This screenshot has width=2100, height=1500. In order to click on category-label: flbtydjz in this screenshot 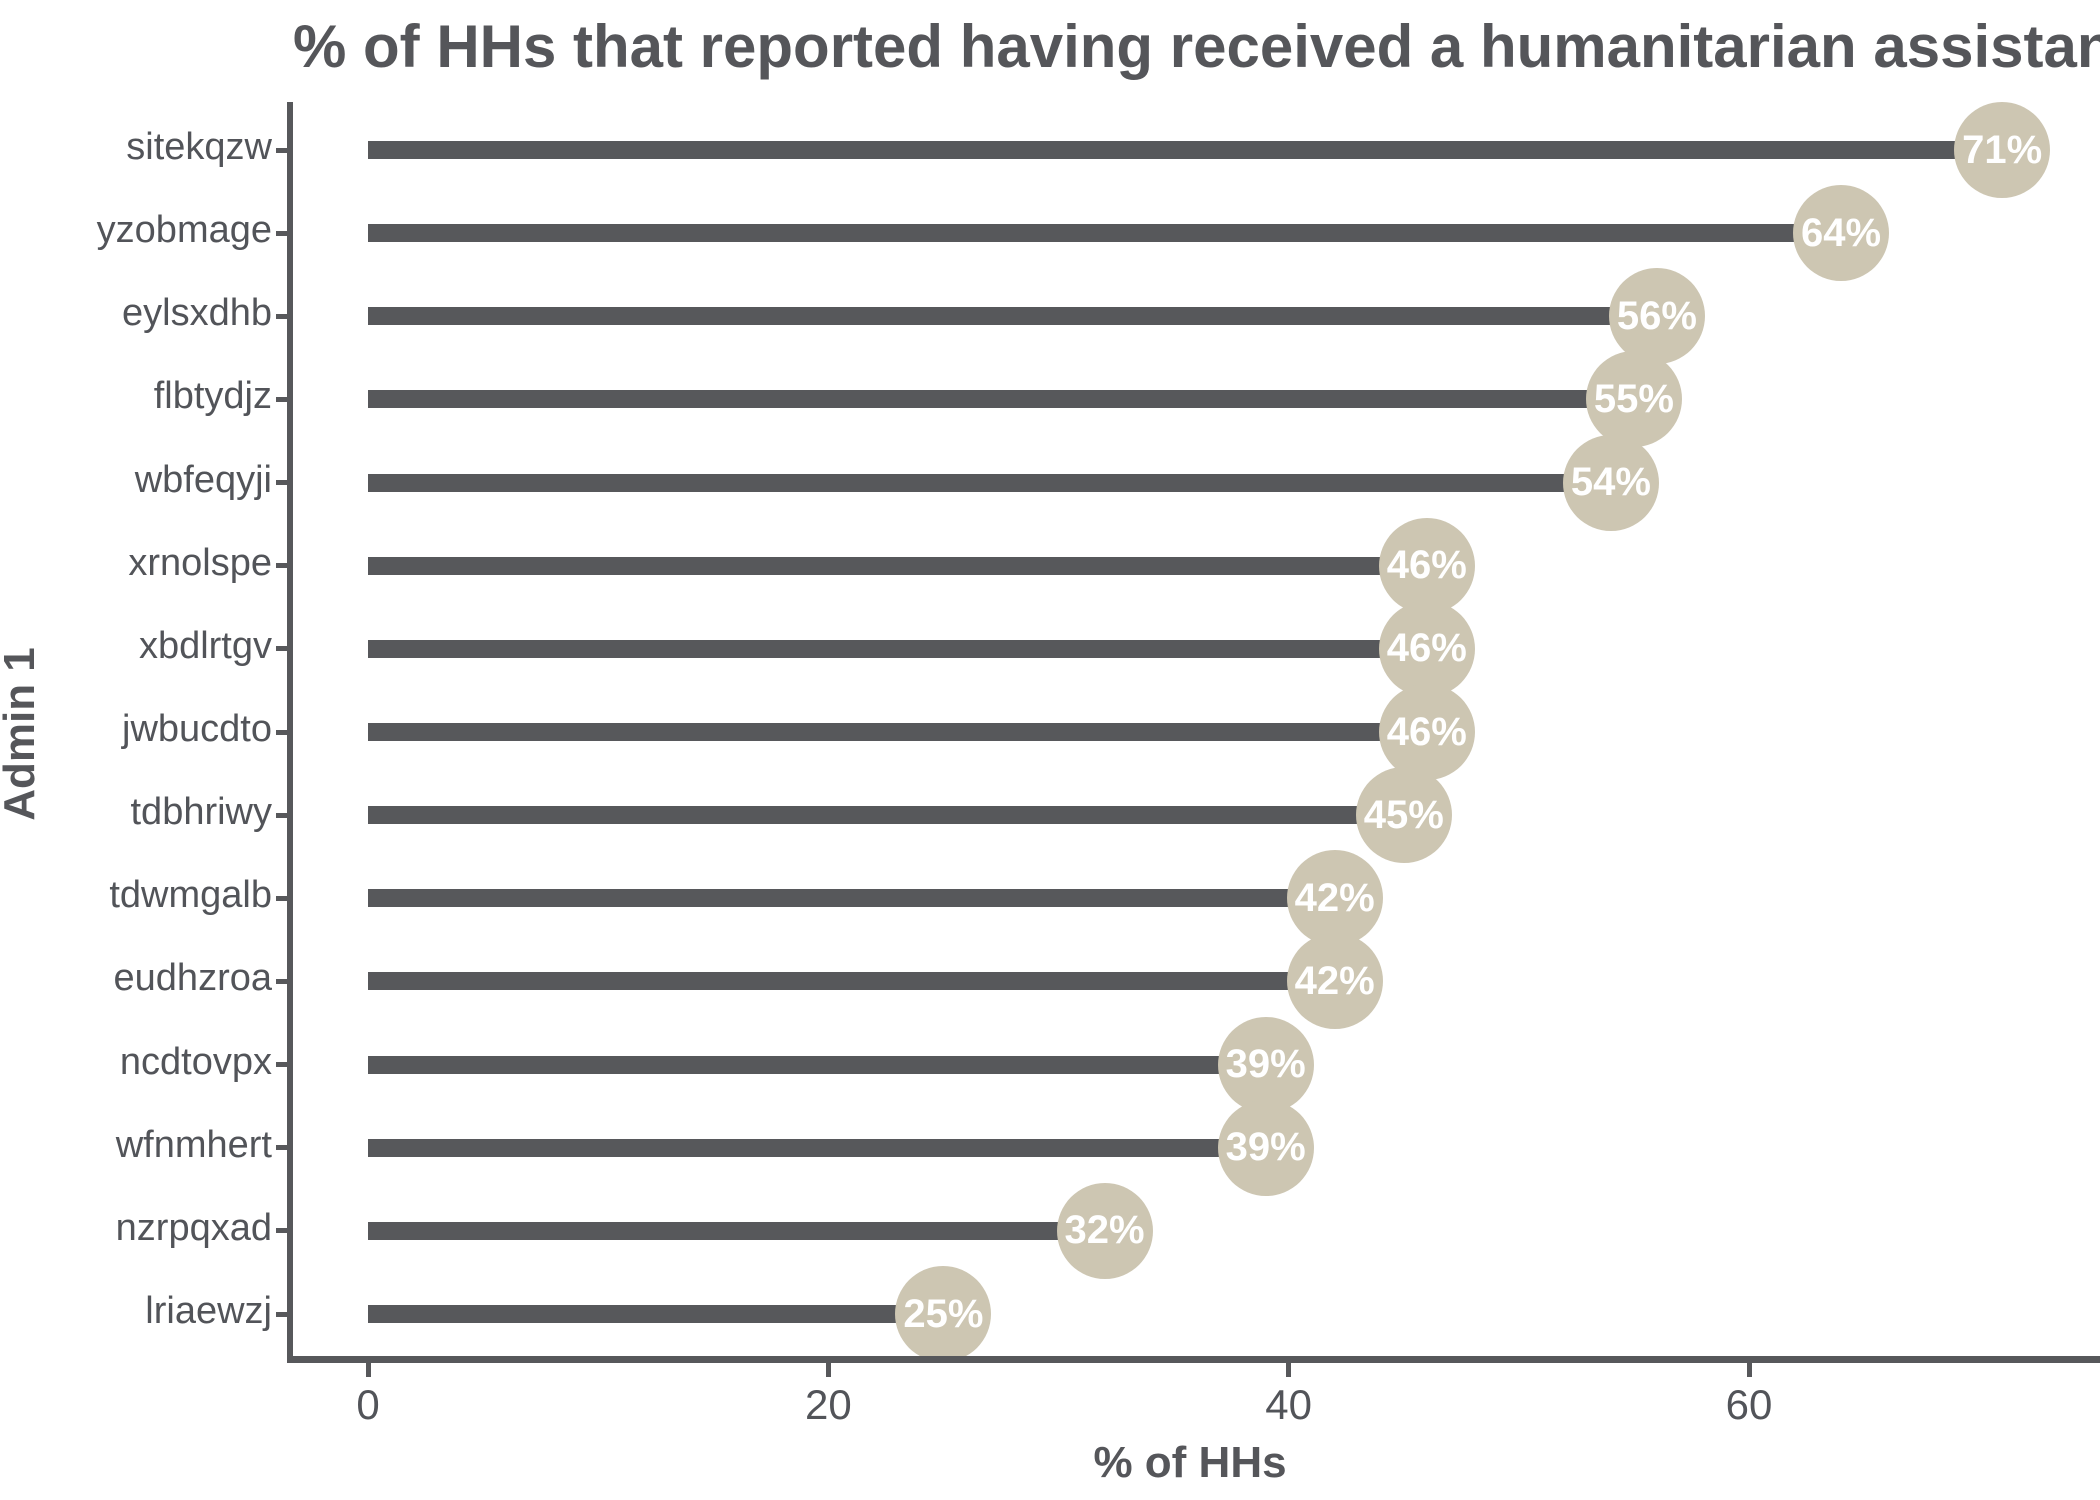, I will do `click(212, 396)`.